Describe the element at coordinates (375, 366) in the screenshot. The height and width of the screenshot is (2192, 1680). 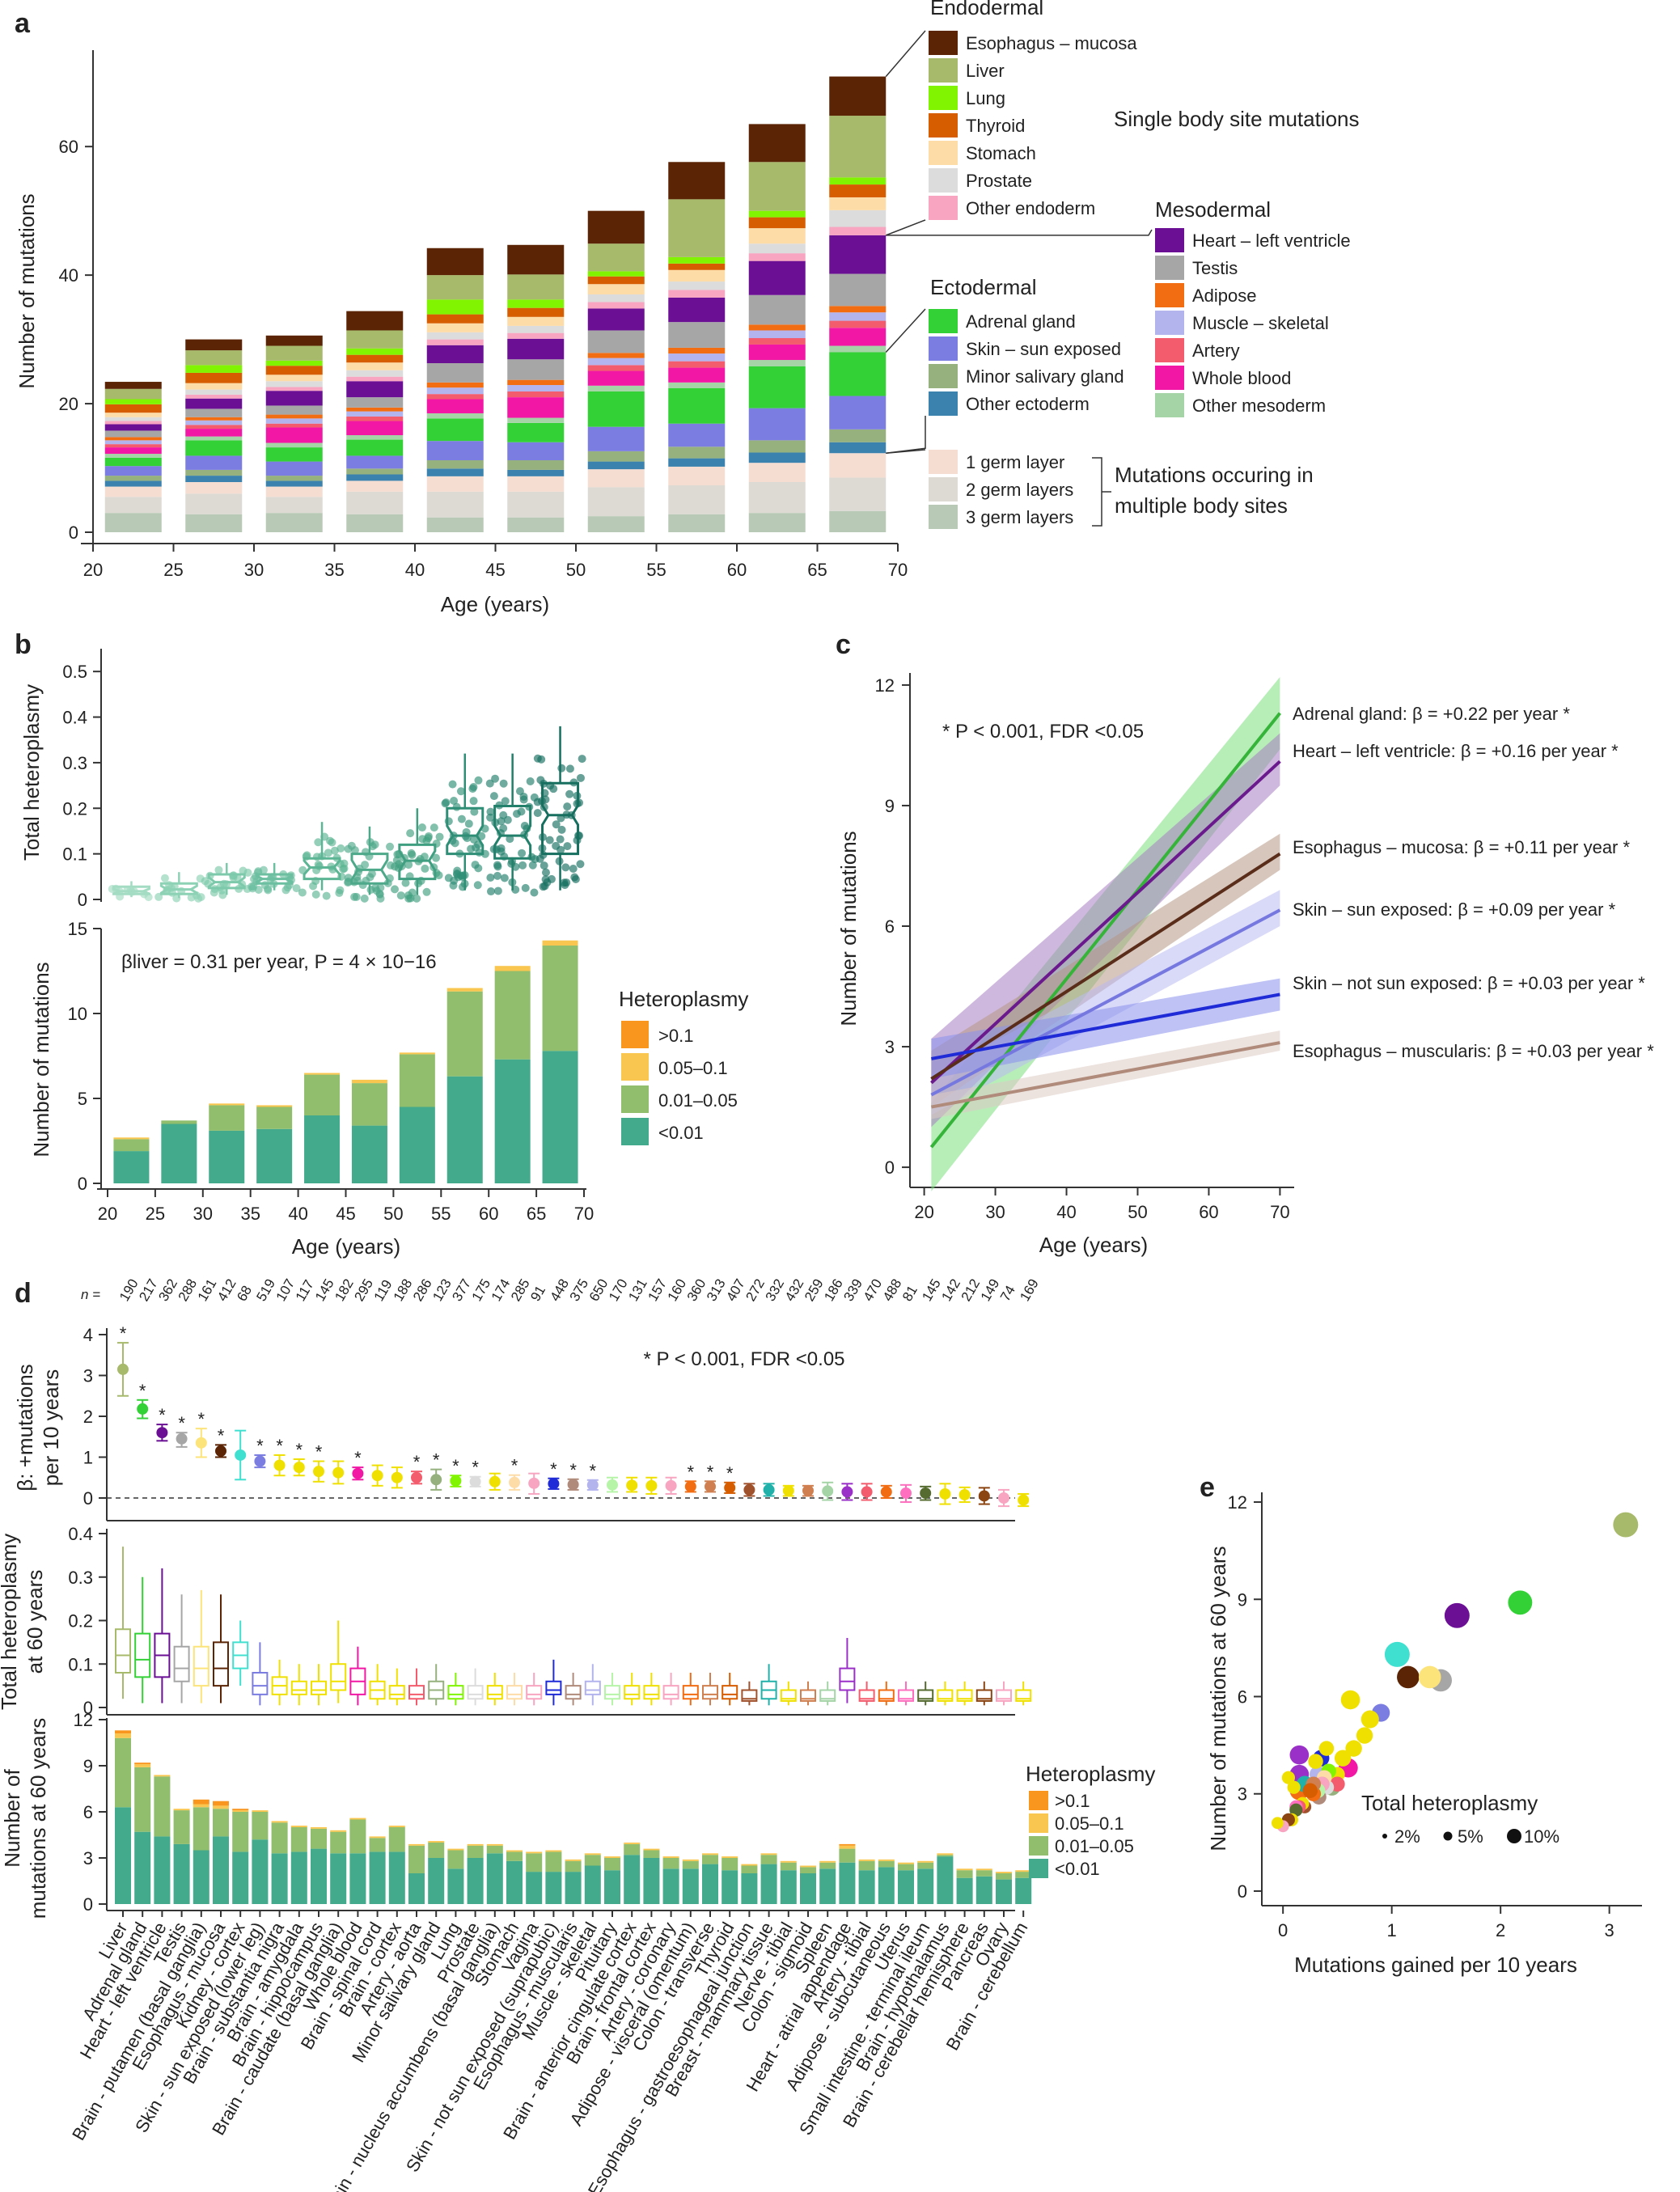
I see `bar-segment-stomach` at that location.